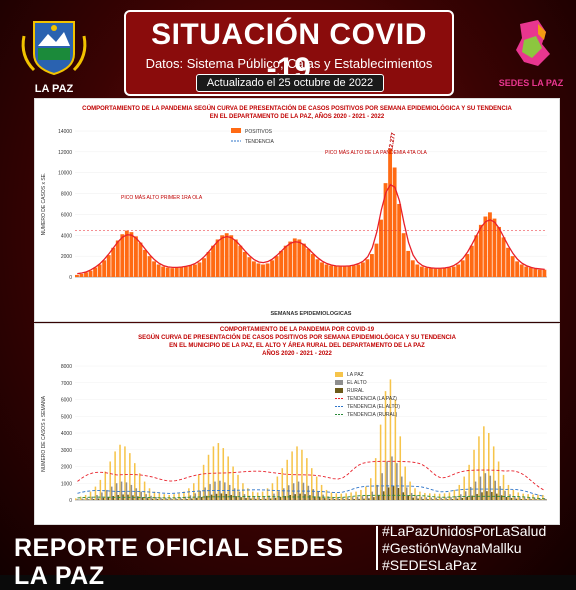 This screenshot has height=590, width=576. I want to click on hashtag-3: #SEDESLaPaz, so click(477, 565).